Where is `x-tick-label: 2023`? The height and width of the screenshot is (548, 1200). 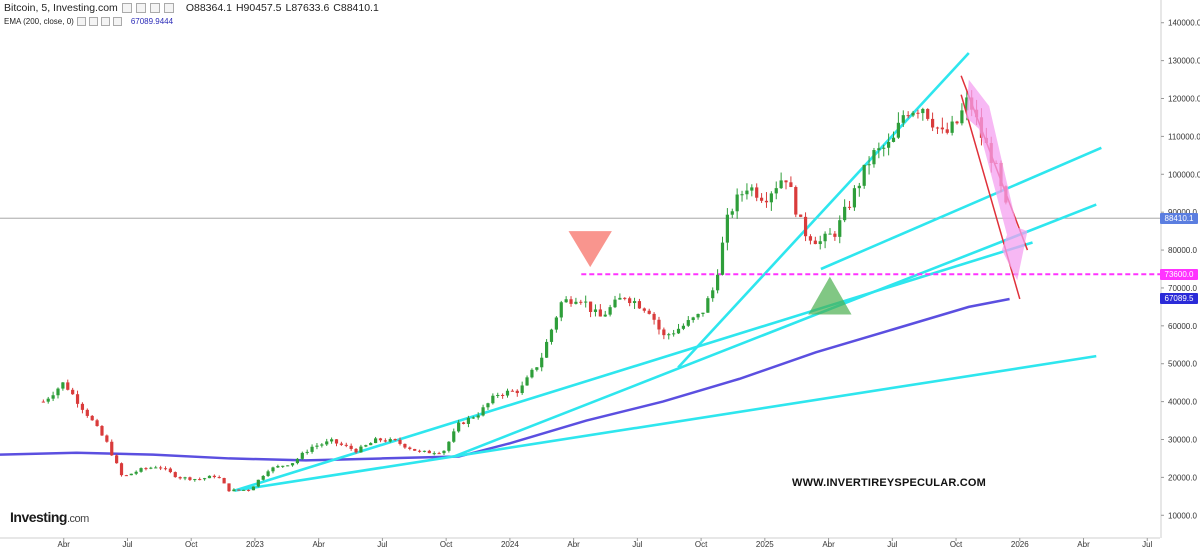
x-tick-label: 2023 is located at coordinates (255, 544).